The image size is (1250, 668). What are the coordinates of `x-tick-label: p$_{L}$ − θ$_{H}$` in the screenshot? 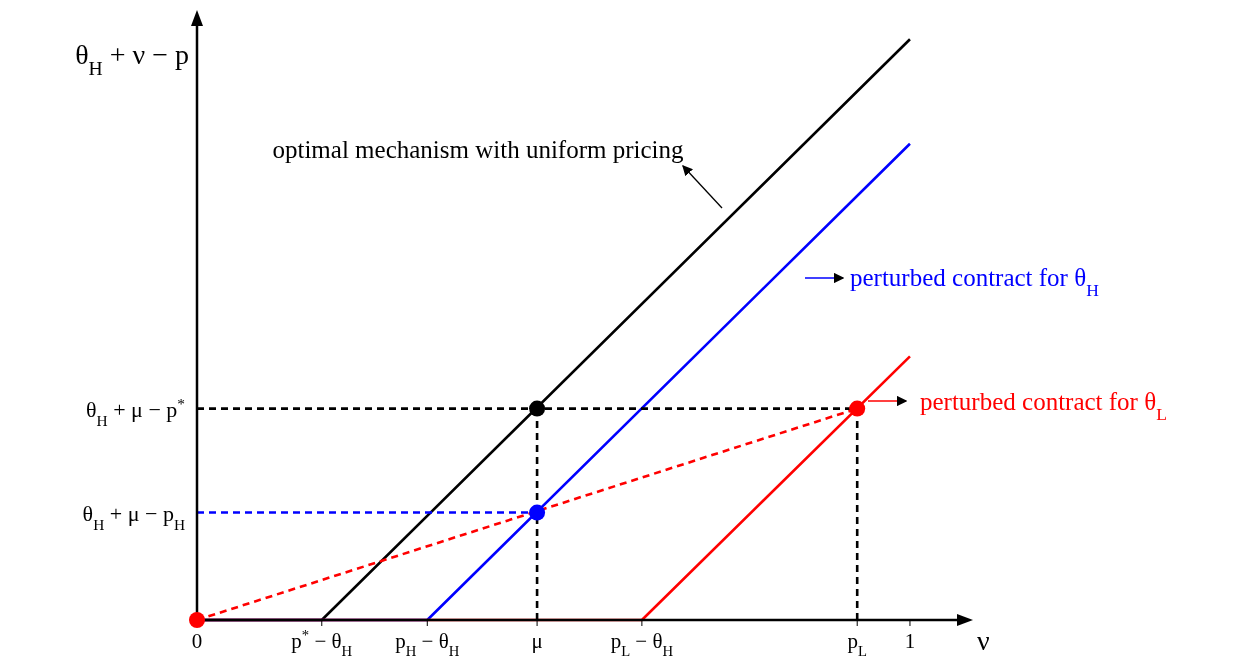 It's located at (642, 644).